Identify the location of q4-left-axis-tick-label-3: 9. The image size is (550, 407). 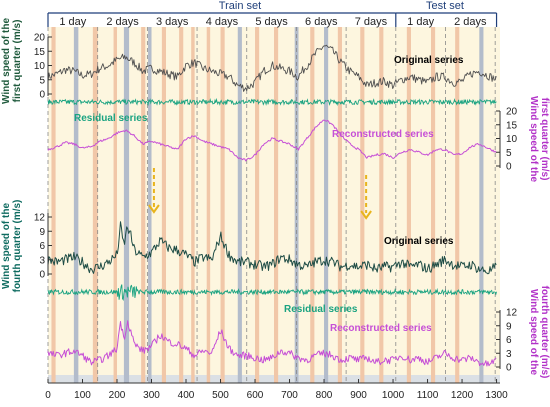
(42, 232).